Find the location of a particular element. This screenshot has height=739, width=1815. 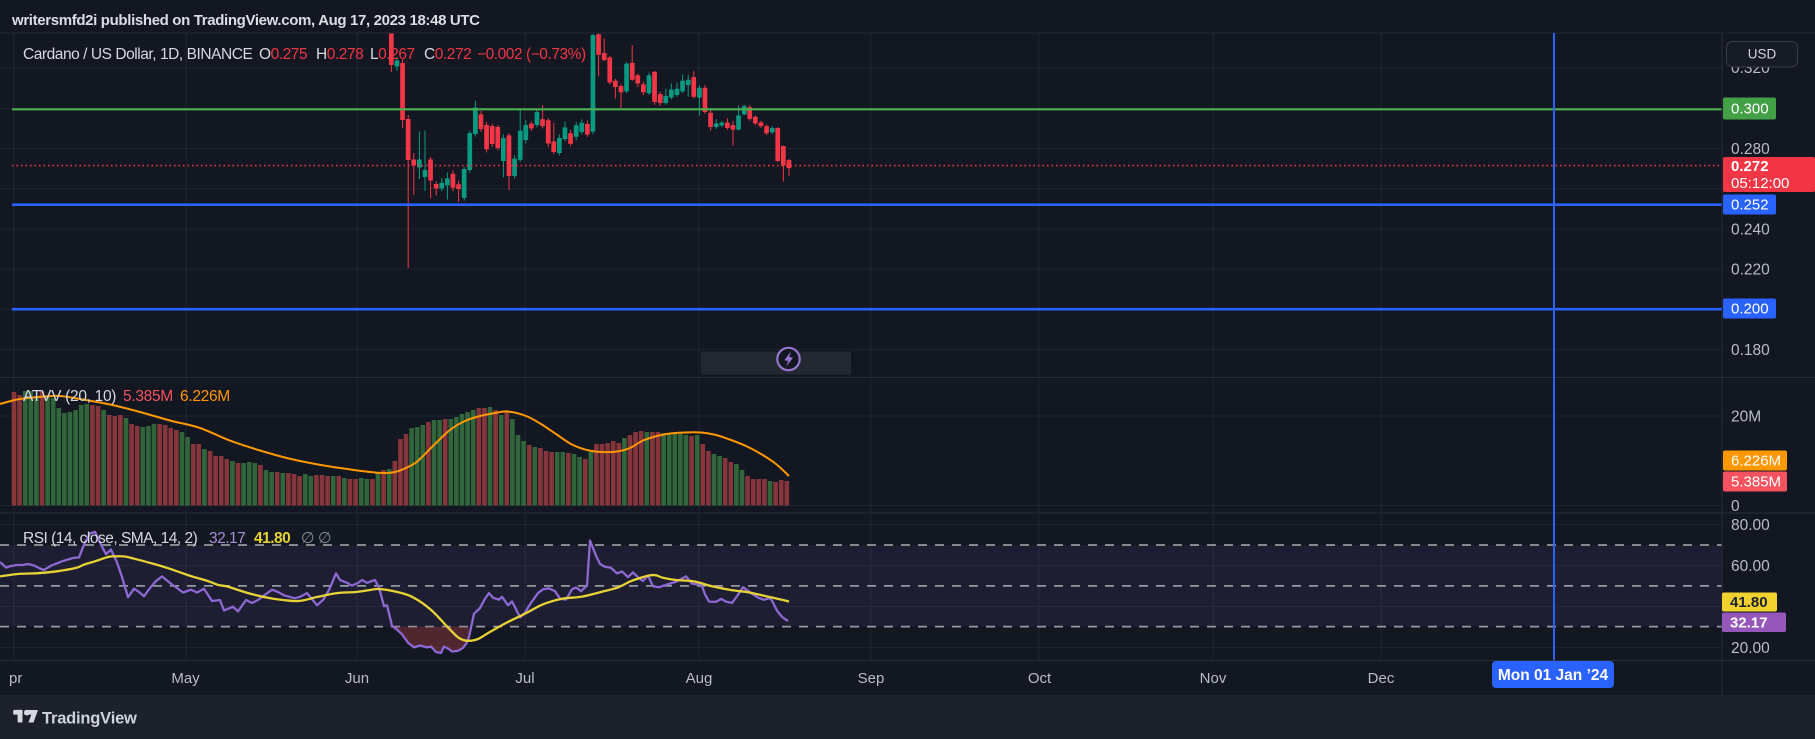

svg-text: Sep is located at coordinates (871, 678).